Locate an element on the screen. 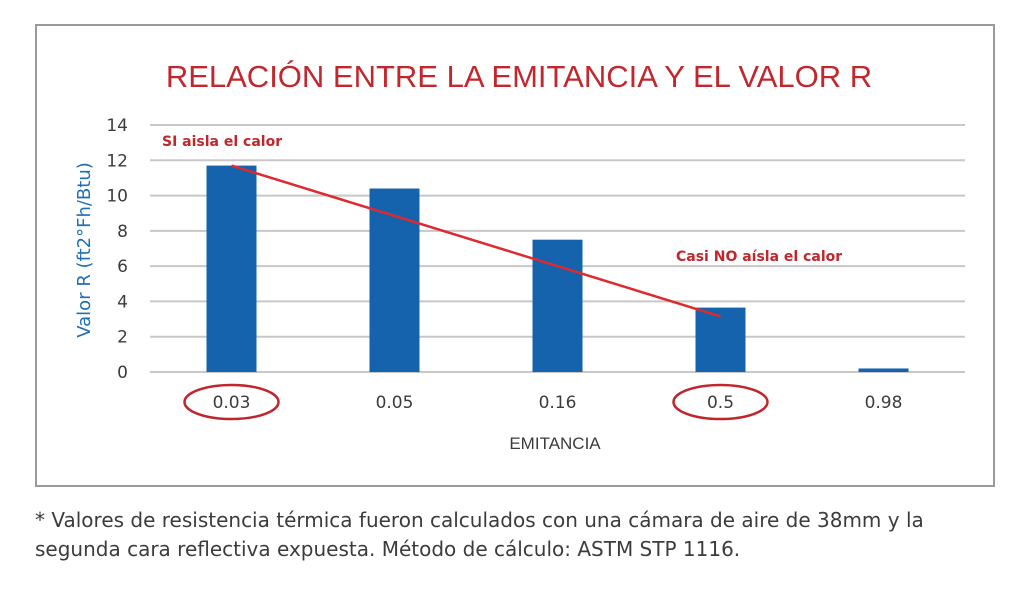 The height and width of the screenshot is (595, 1024). y-axis-ticks: 0 2 4 6 8 10 12 14 is located at coordinates (117, 249).